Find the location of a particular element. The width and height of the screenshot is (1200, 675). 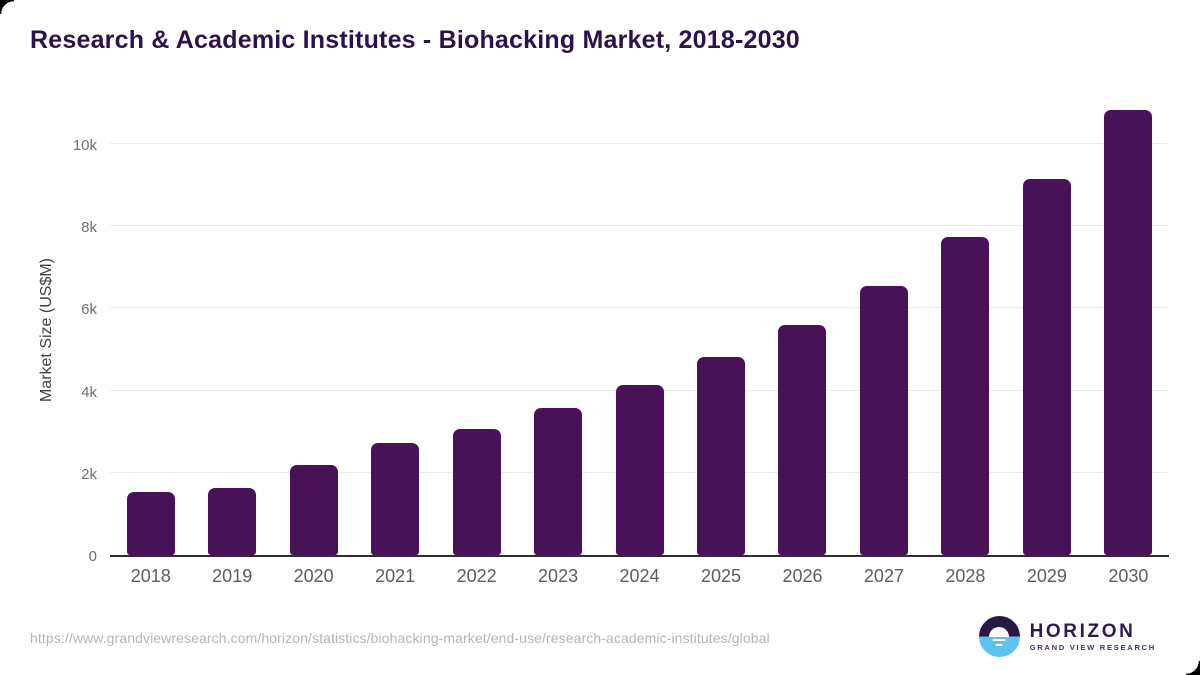

bar-slot-2020 is located at coordinates (313, 327).